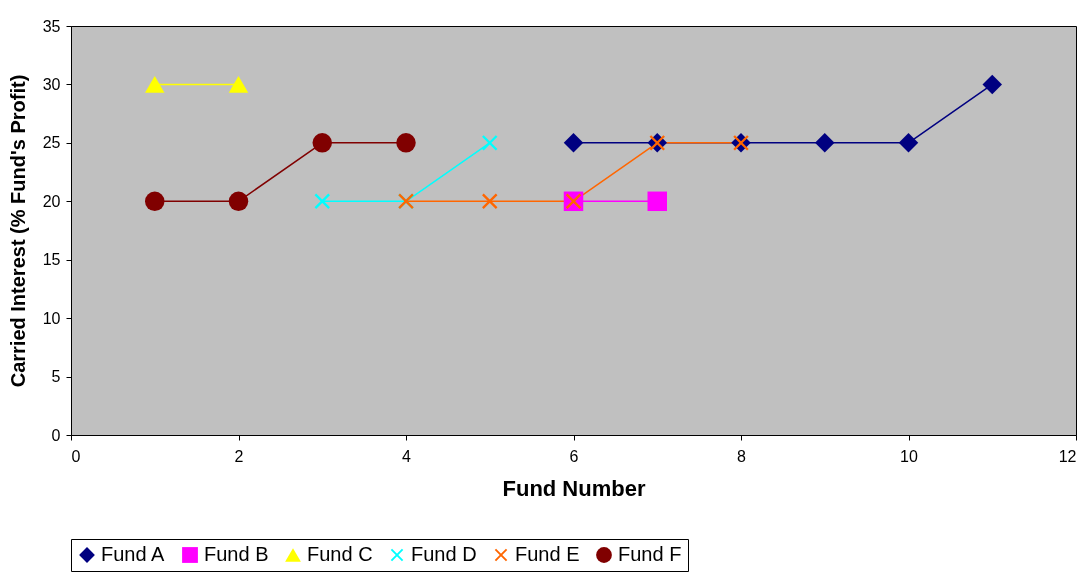 This screenshot has height=580, width=1089. Describe the element at coordinates (51, 201) in the screenshot. I see `y-tick-label: 20` at that location.